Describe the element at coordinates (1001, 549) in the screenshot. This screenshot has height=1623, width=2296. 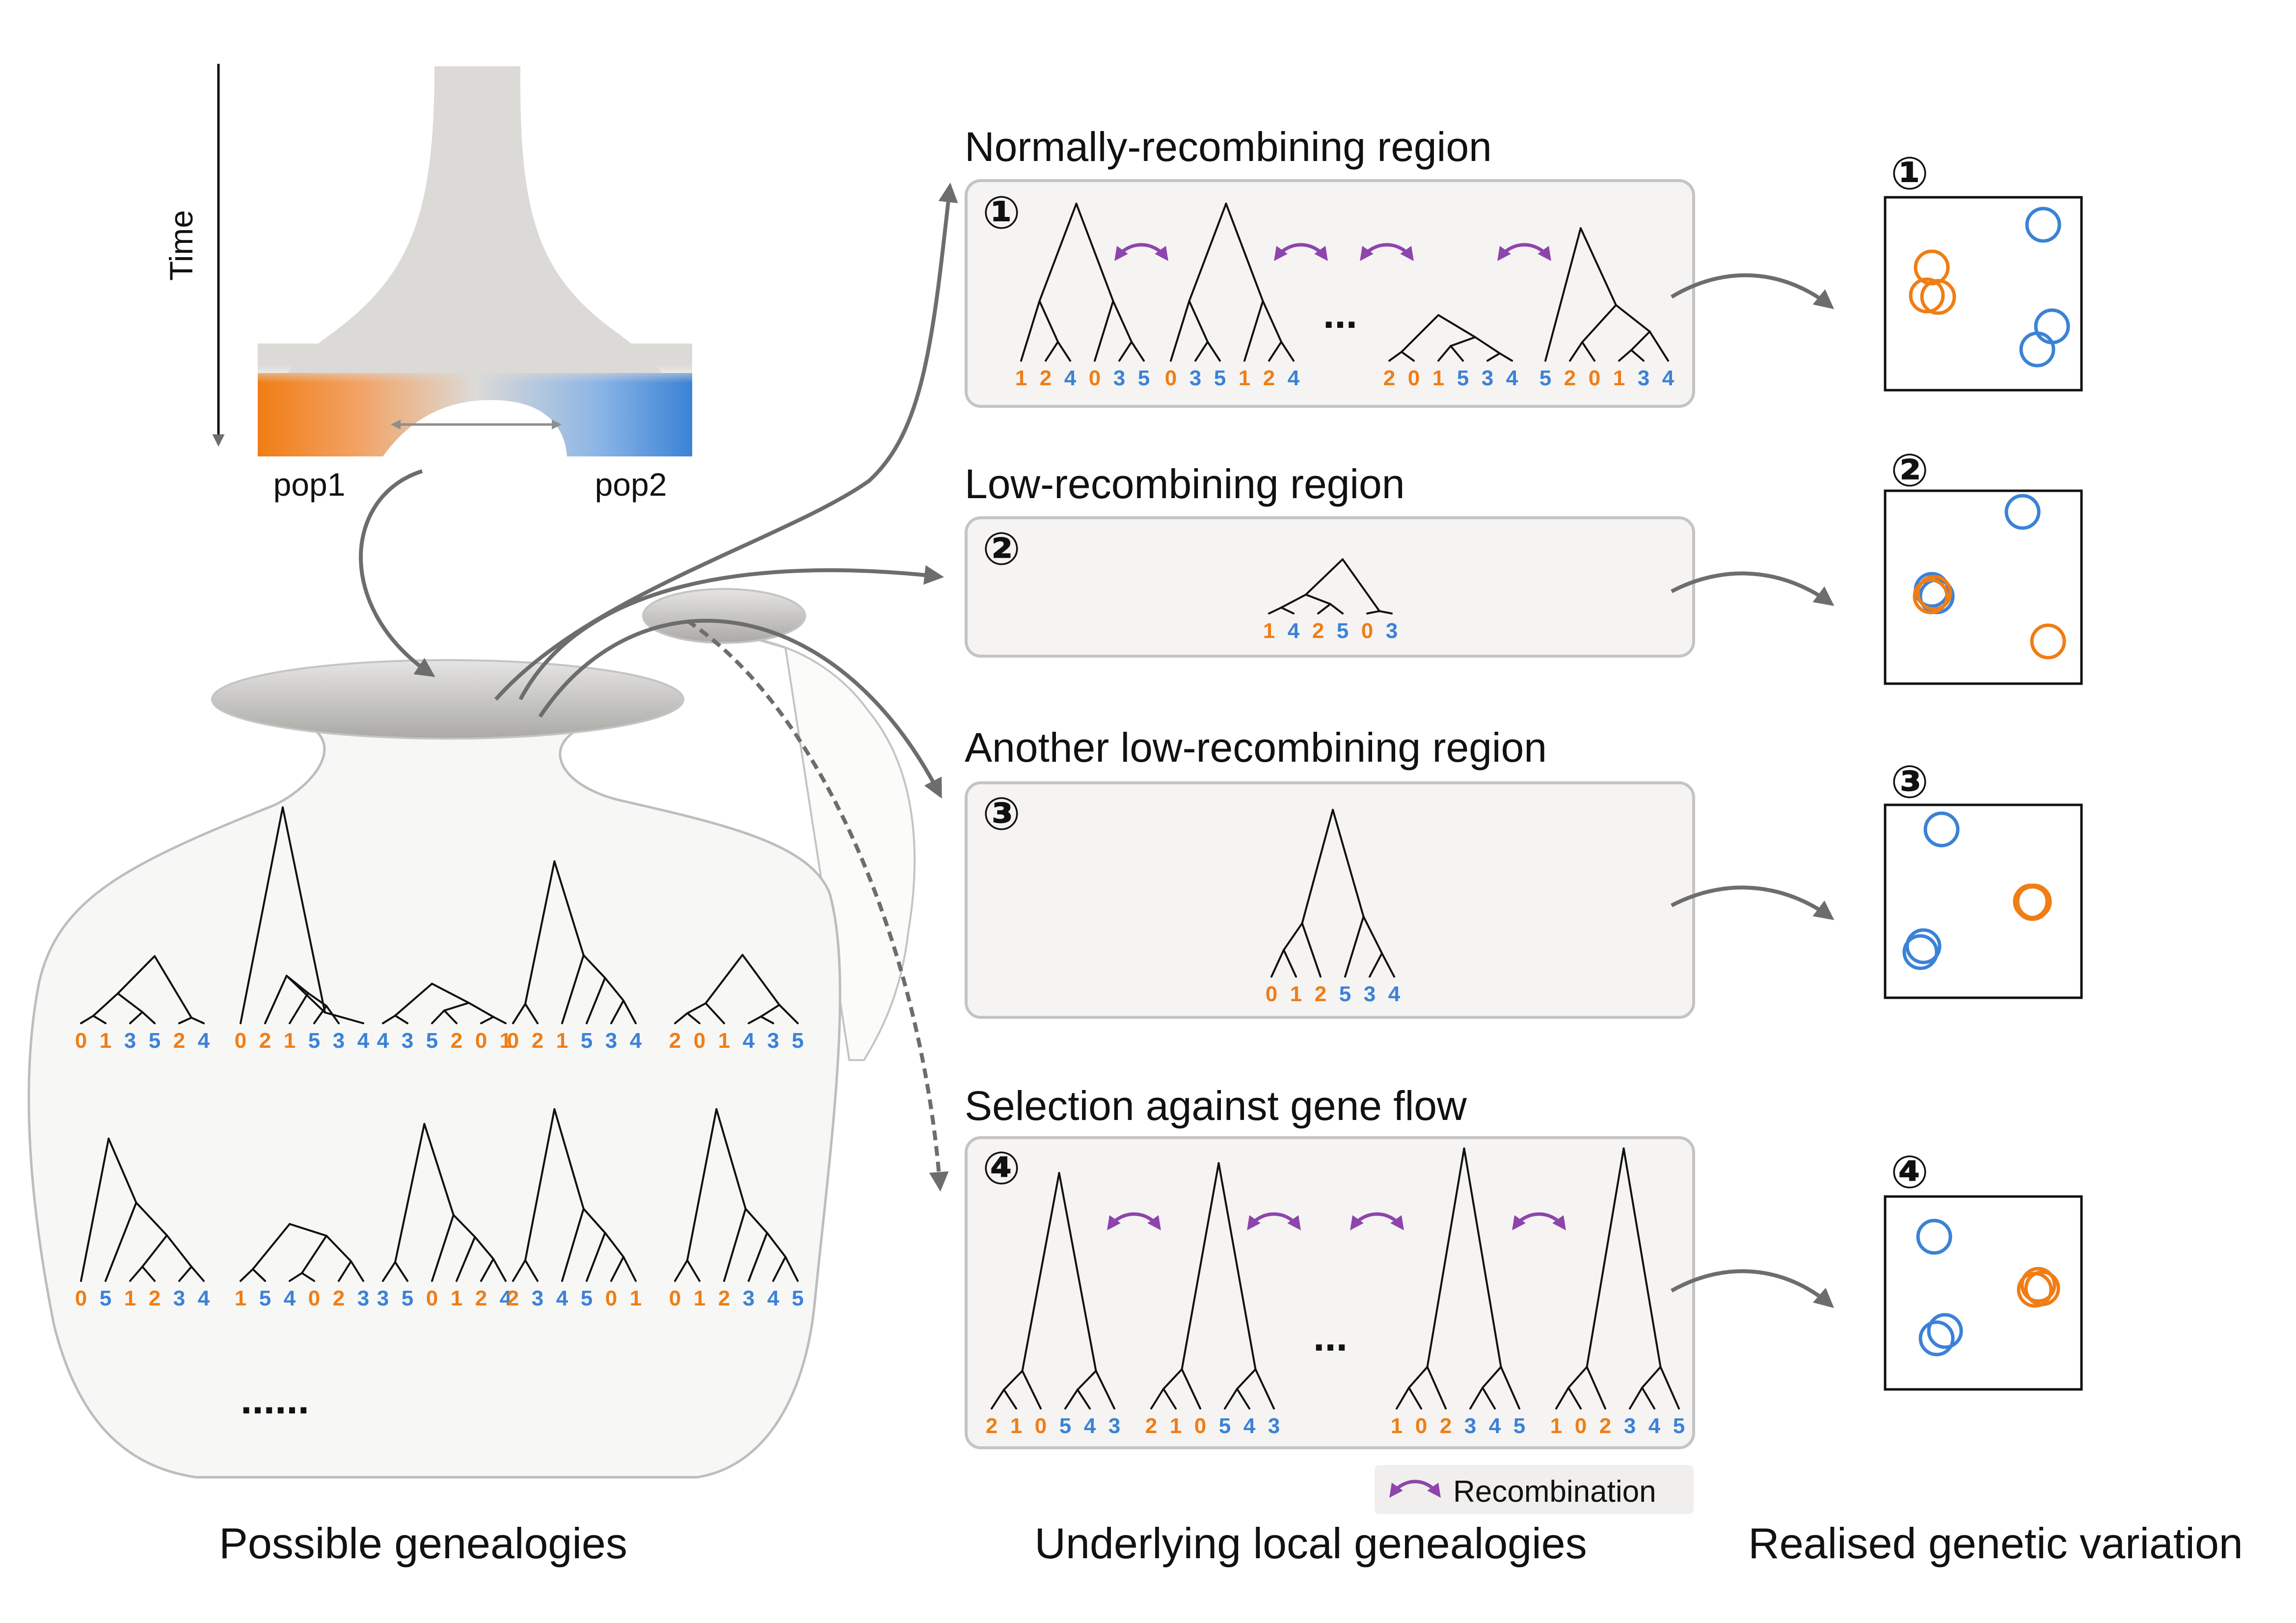
I see `region-2-number: ②` at that location.